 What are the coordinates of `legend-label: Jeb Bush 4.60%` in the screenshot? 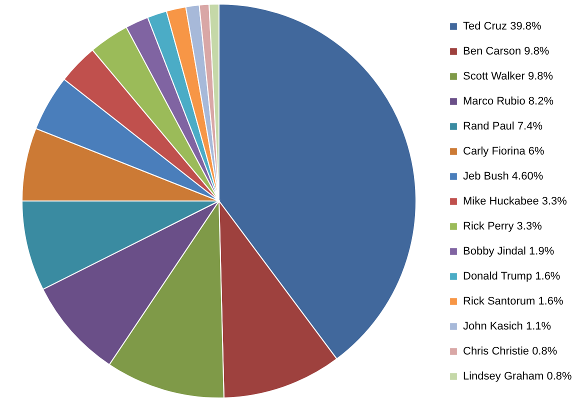 It's located at (503, 176).